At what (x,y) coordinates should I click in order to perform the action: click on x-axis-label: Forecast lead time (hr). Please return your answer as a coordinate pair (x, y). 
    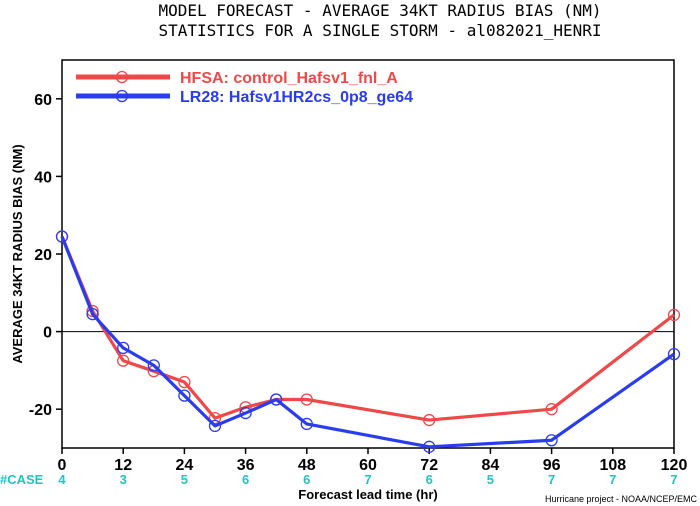
    Looking at the image, I should click on (367, 494).